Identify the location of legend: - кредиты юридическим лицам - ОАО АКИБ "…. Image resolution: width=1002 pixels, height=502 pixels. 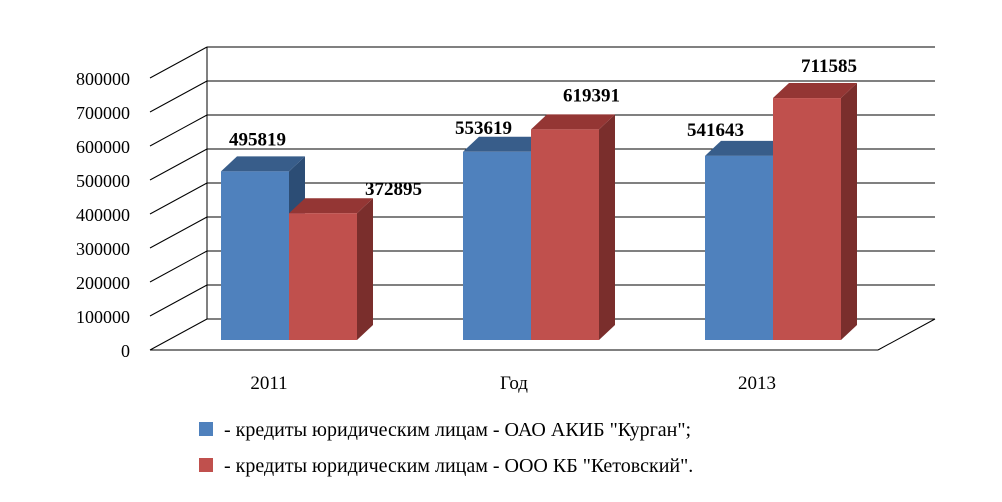
(446, 448).